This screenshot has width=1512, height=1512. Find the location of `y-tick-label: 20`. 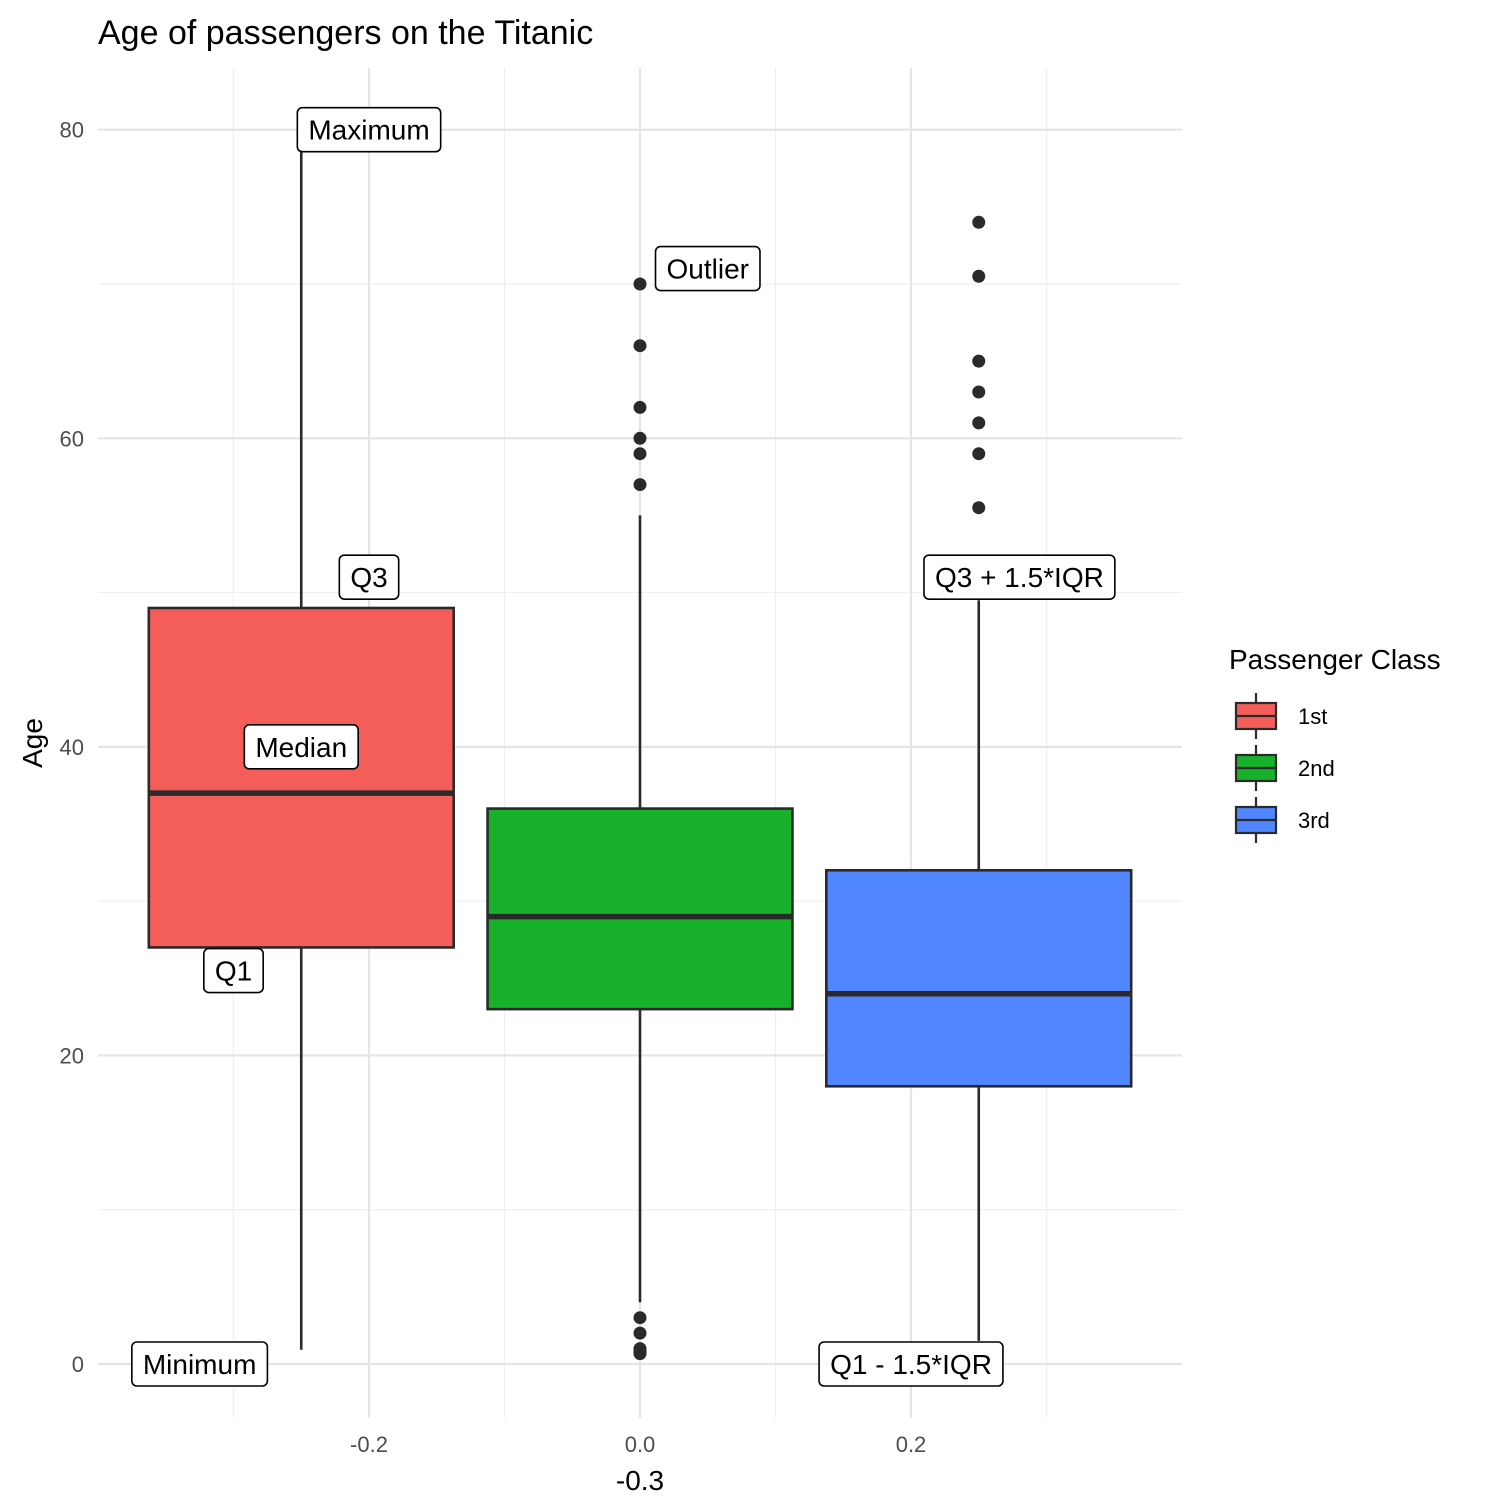

y-tick-label: 20 is located at coordinates (72, 1055).